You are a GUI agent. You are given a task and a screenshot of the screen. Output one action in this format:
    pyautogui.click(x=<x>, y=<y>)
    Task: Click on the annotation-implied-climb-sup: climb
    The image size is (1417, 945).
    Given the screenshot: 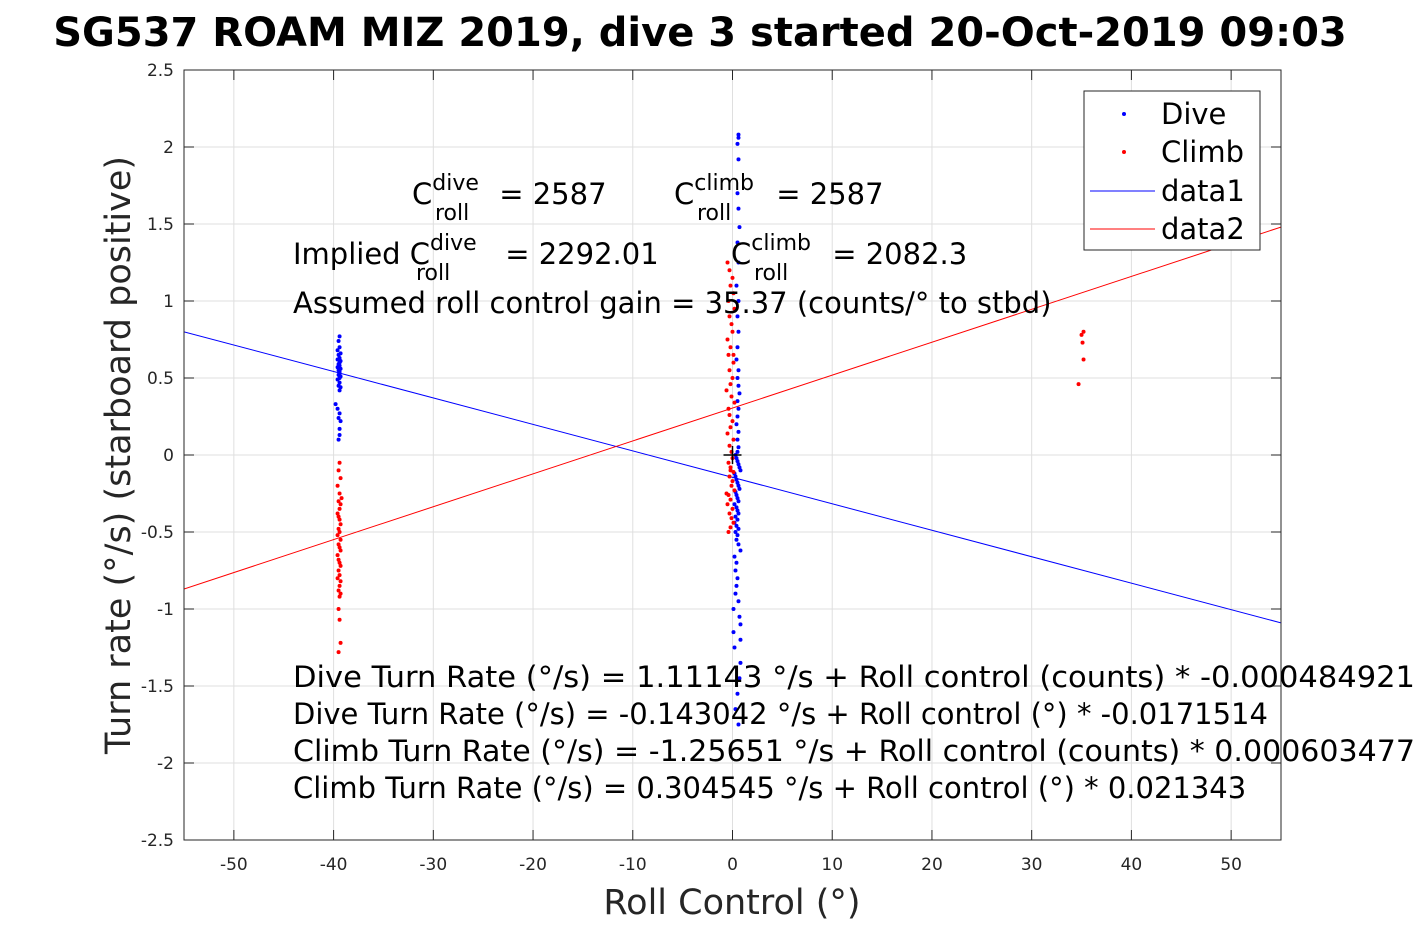 What is the action you would take?
    pyautogui.click(x=781, y=243)
    